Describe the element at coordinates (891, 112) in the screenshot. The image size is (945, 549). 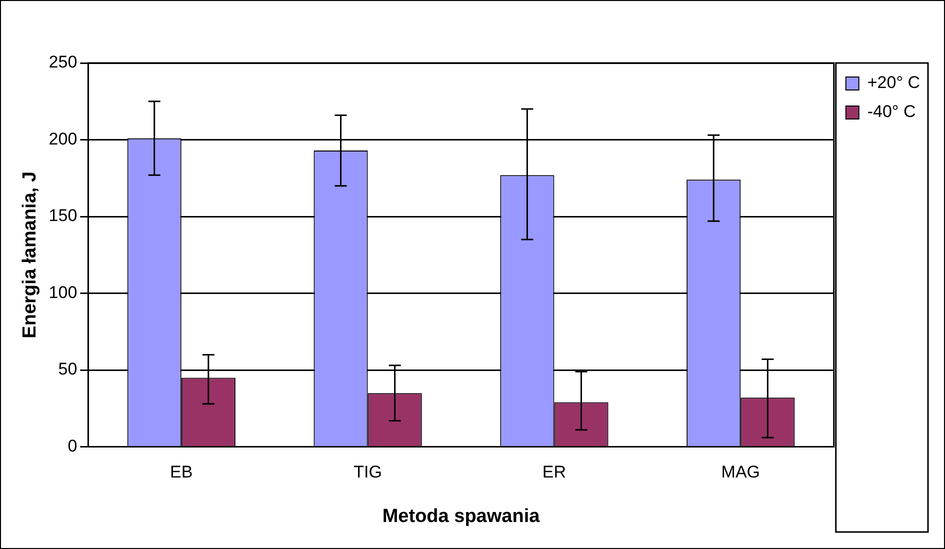
I see `legend-label: -40° C` at that location.